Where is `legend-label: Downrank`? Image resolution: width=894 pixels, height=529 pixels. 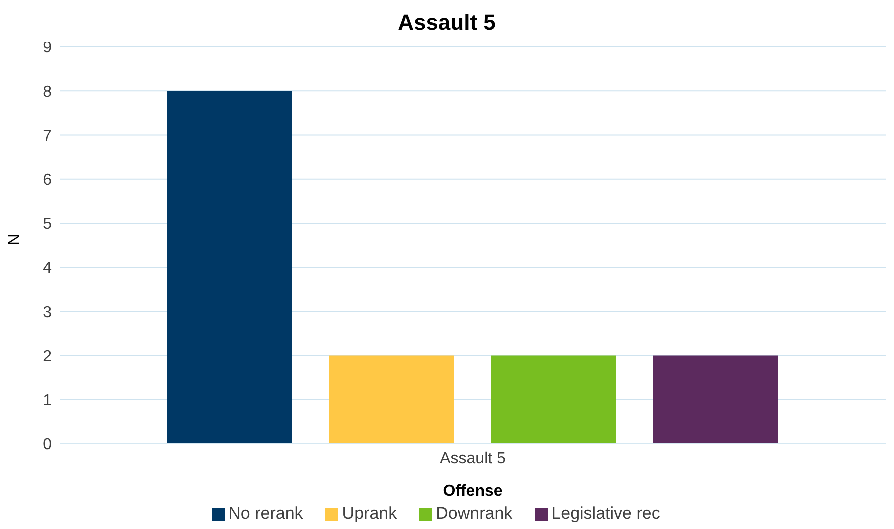
legend-label: Downrank is located at coordinates (474, 513).